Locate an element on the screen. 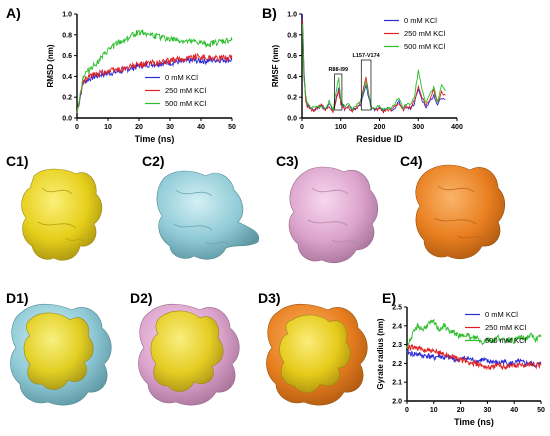  structure-d2 is located at coordinates (189, 354).